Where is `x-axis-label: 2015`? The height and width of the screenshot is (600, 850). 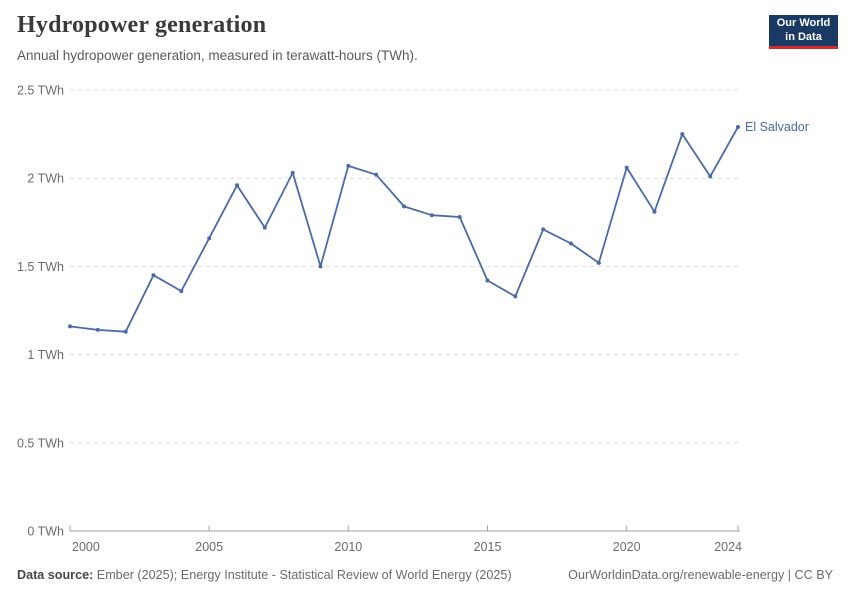
x-axis-label: 2015 is located at coordinates (488, 547).